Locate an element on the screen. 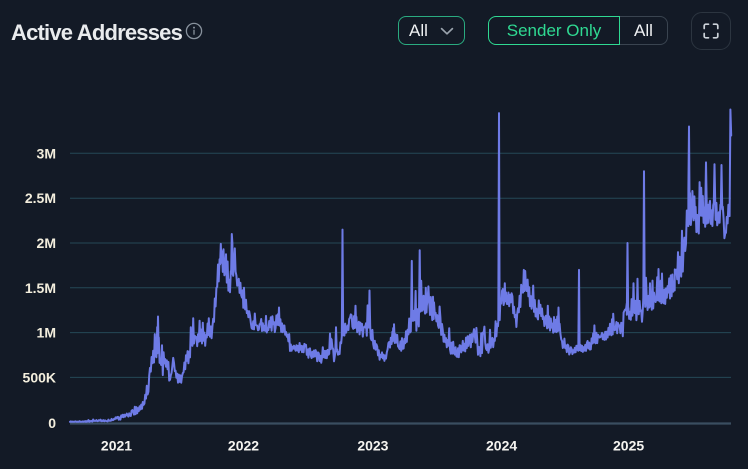  svg-text: 1.5M is located at coordinates (40, 288).